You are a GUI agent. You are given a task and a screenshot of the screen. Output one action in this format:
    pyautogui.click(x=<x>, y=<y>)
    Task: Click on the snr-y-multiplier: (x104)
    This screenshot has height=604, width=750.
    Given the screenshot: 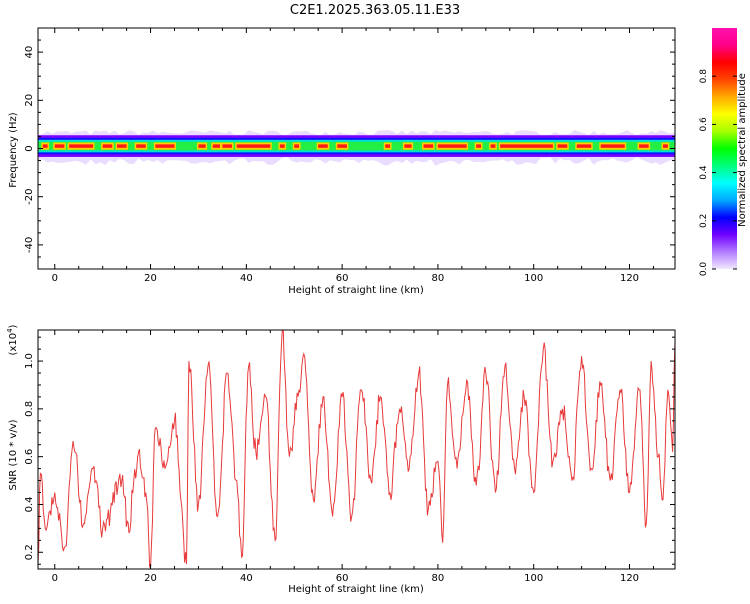 What is the action you would take?
    pyautogui.click(x=12, y=339)
    